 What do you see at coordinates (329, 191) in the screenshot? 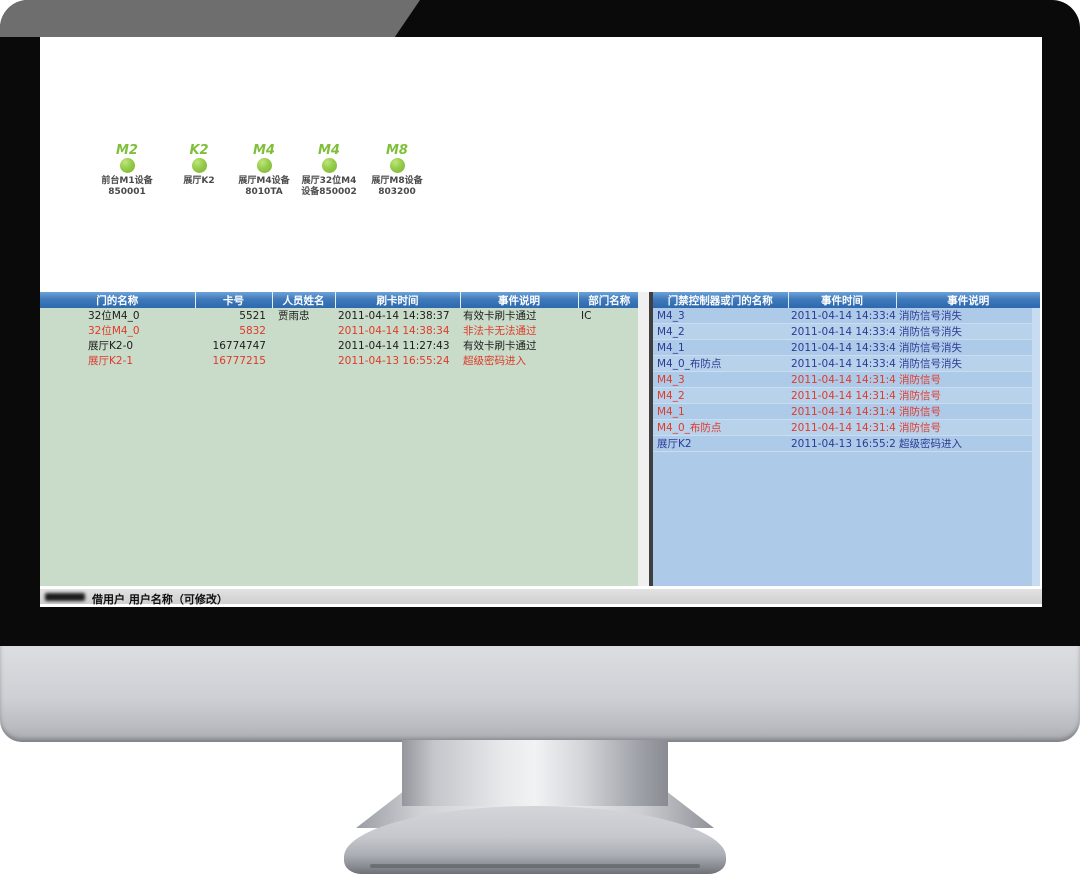
I see `device-name-line2: 设备850002` at bounding box center [329, 191].